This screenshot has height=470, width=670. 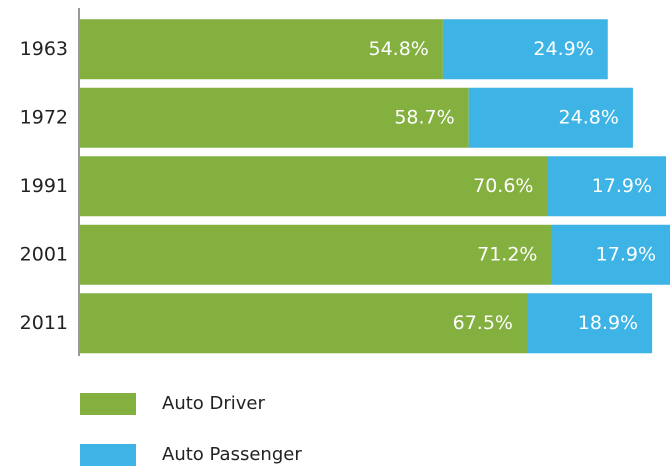 I want to click on y-tick-label: 1963, so click(x=44, y=49).